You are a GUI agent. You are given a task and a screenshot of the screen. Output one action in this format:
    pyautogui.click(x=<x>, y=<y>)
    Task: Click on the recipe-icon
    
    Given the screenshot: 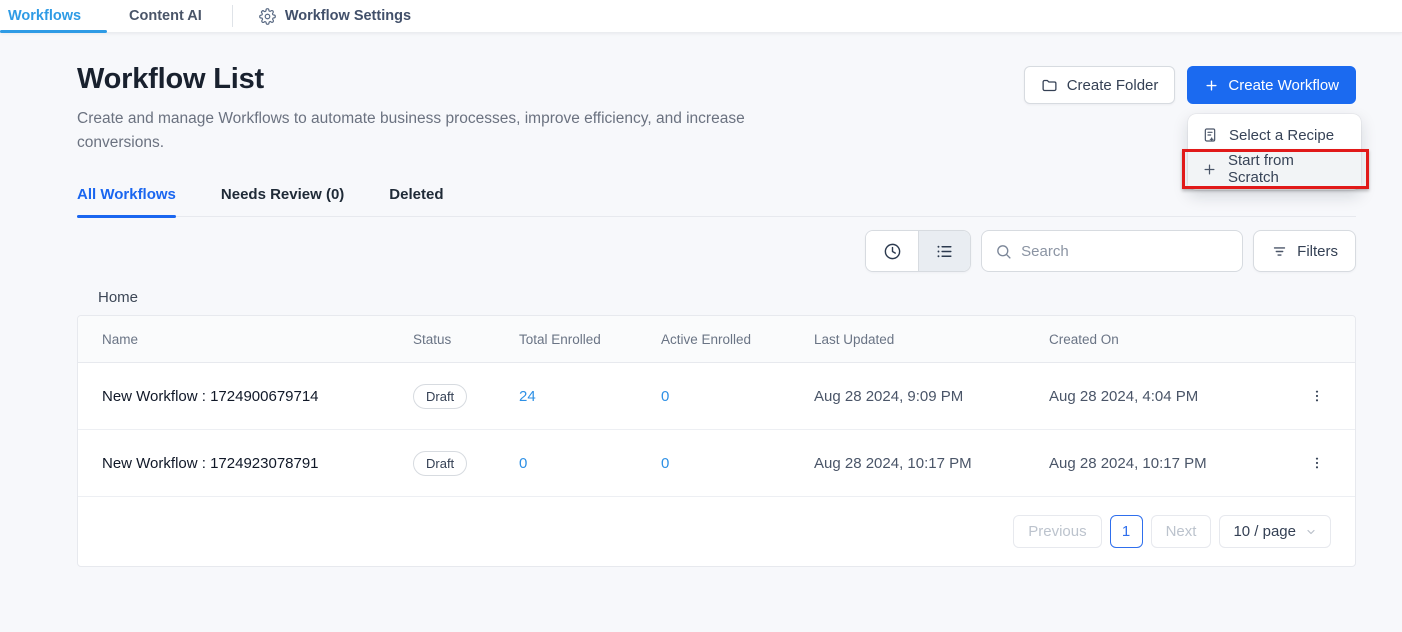 What is the action you would take?
    pyautogui.click(x=1210, y=135)
    